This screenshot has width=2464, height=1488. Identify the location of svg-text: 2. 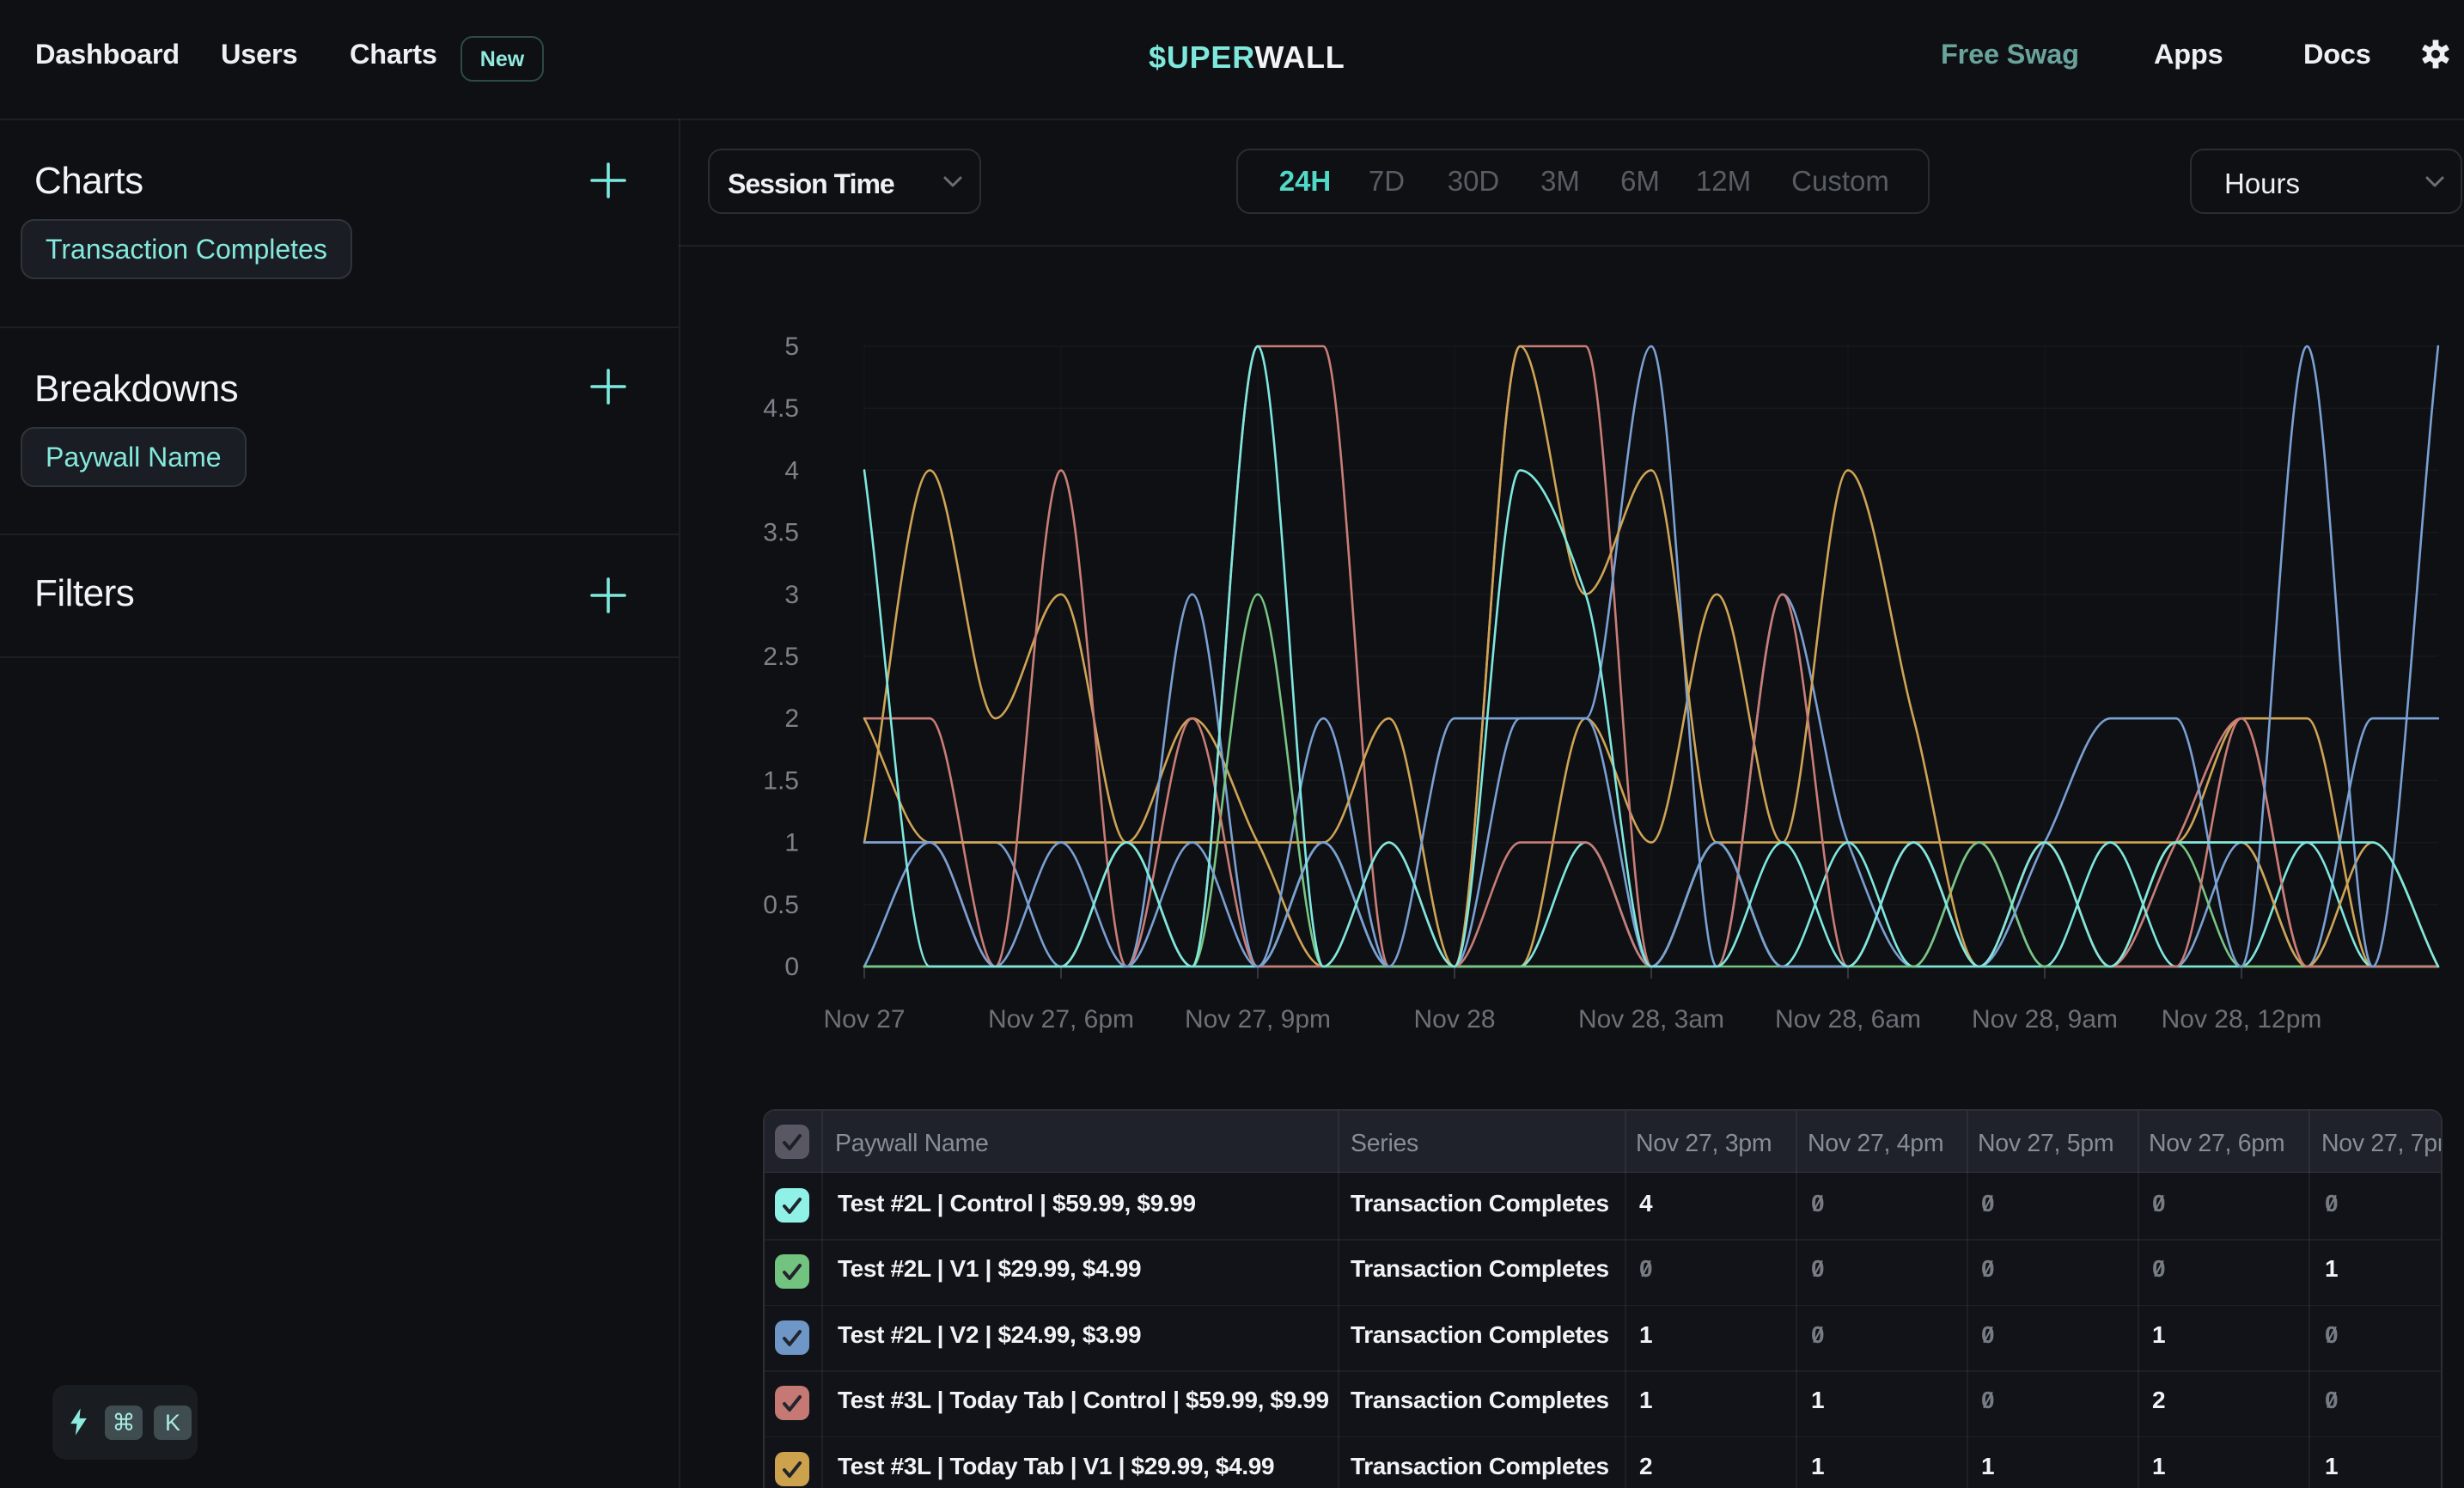
(791, 718).